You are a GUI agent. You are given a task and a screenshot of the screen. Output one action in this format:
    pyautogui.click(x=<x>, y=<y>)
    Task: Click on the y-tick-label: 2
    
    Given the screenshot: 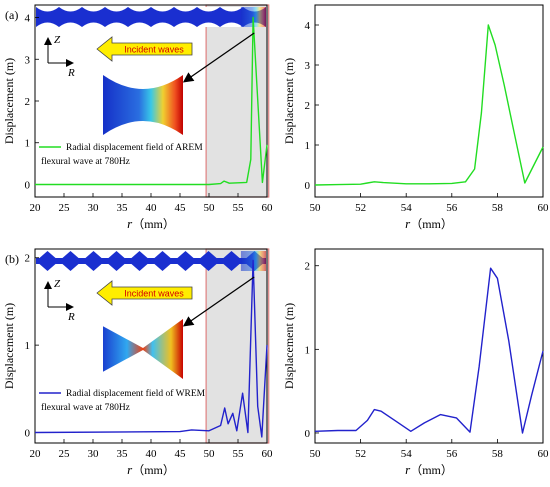 What is the action you would take?
    pyautogui.click(x=28, y=102)
    